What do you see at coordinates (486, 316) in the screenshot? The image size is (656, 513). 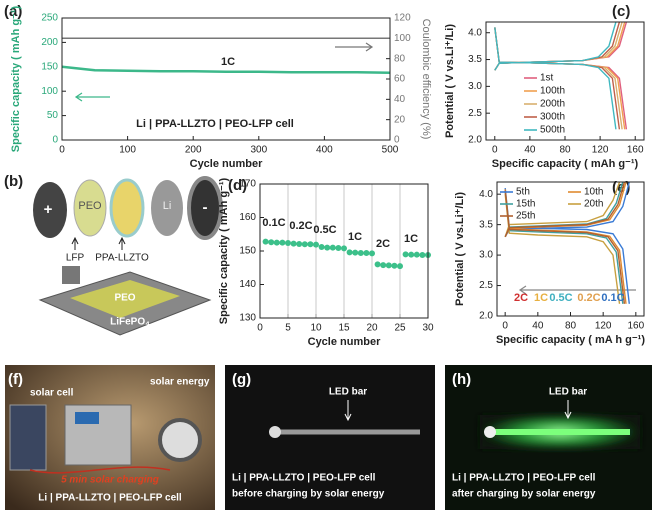 I see `y-tick-label: 2.0` at bounding box center [486, 316].